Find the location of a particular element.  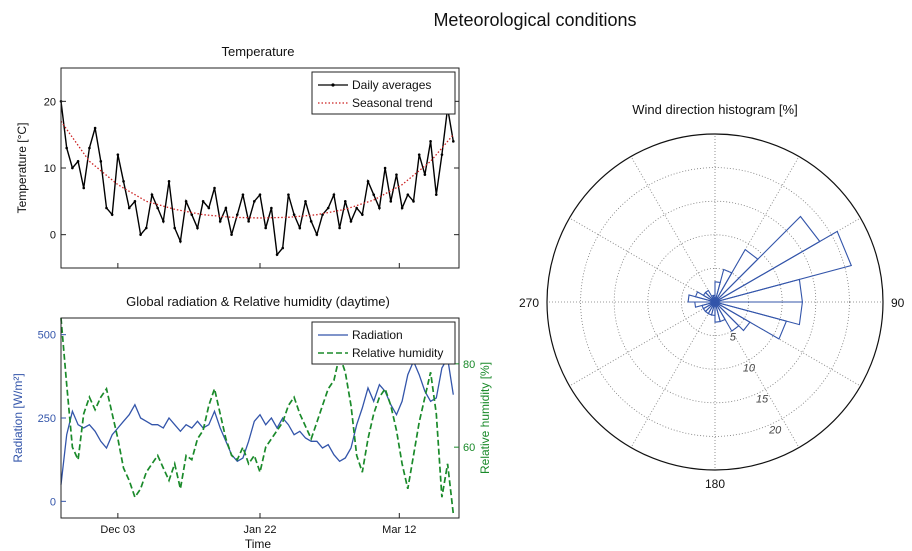

rose-grid-circle is located at coordinates (715, 302).